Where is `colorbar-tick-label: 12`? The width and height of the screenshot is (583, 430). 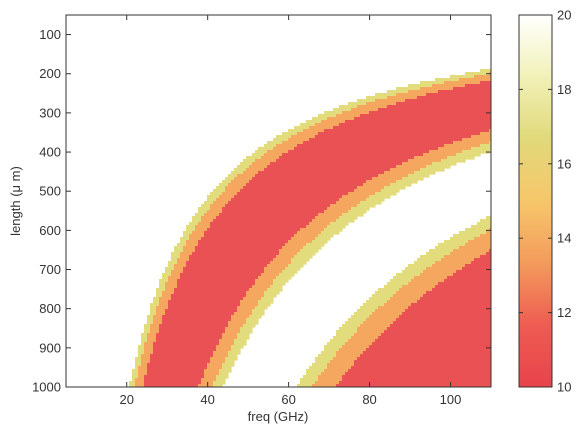
colorbar-tick-label: 12 is located at coordinates (564, 312).